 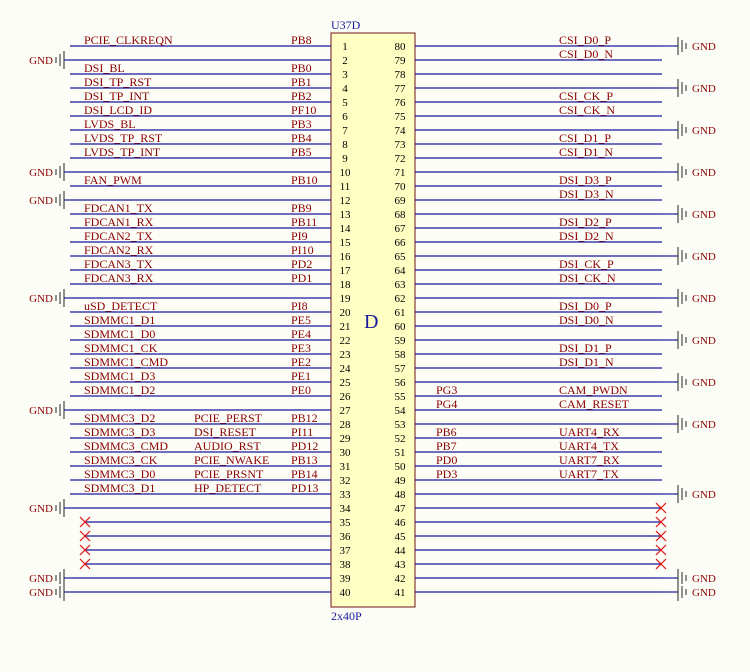 What do you see at coordinates (345, 131) in the screenshot?
I see `pin-number-left: 7` at bounding box center [345, 131].